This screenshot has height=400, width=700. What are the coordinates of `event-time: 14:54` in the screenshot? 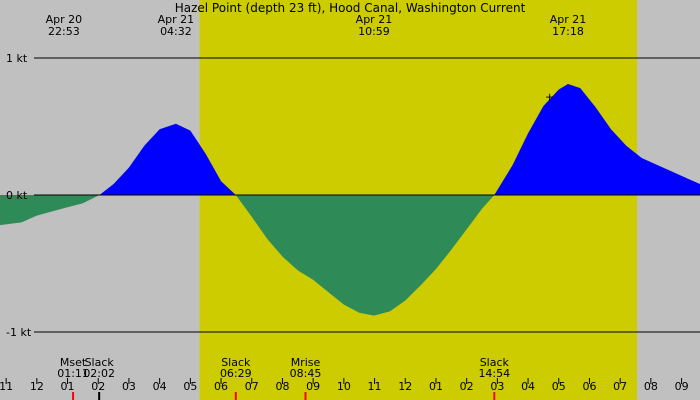 It's located at (494, 373).